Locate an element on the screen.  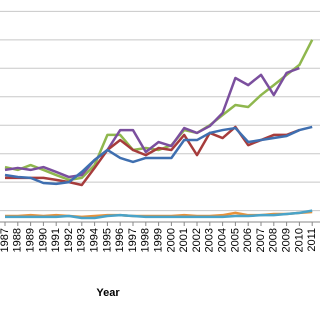
x-tick-label: 2009 is located at coordinates (287, 240).